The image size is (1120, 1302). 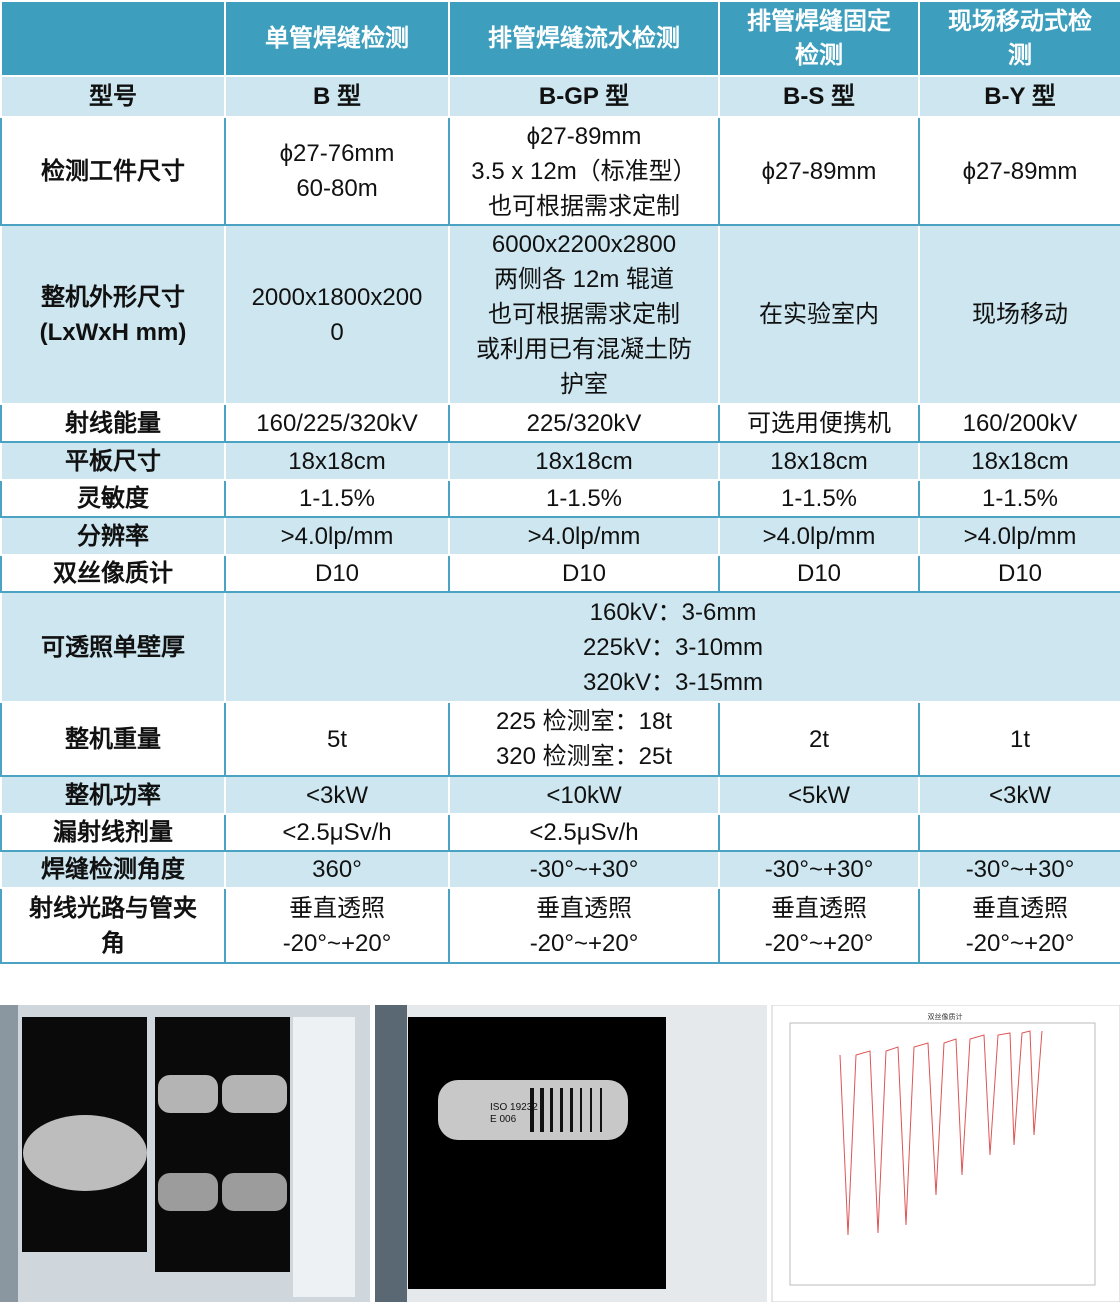 What do you see at coordinates (560, 869) in the screenshot?
I see `table-row: 焊缝检测角度 360° -30°~+30° -30°~+30° -30°~+30°` at bounding box center [560, 869].